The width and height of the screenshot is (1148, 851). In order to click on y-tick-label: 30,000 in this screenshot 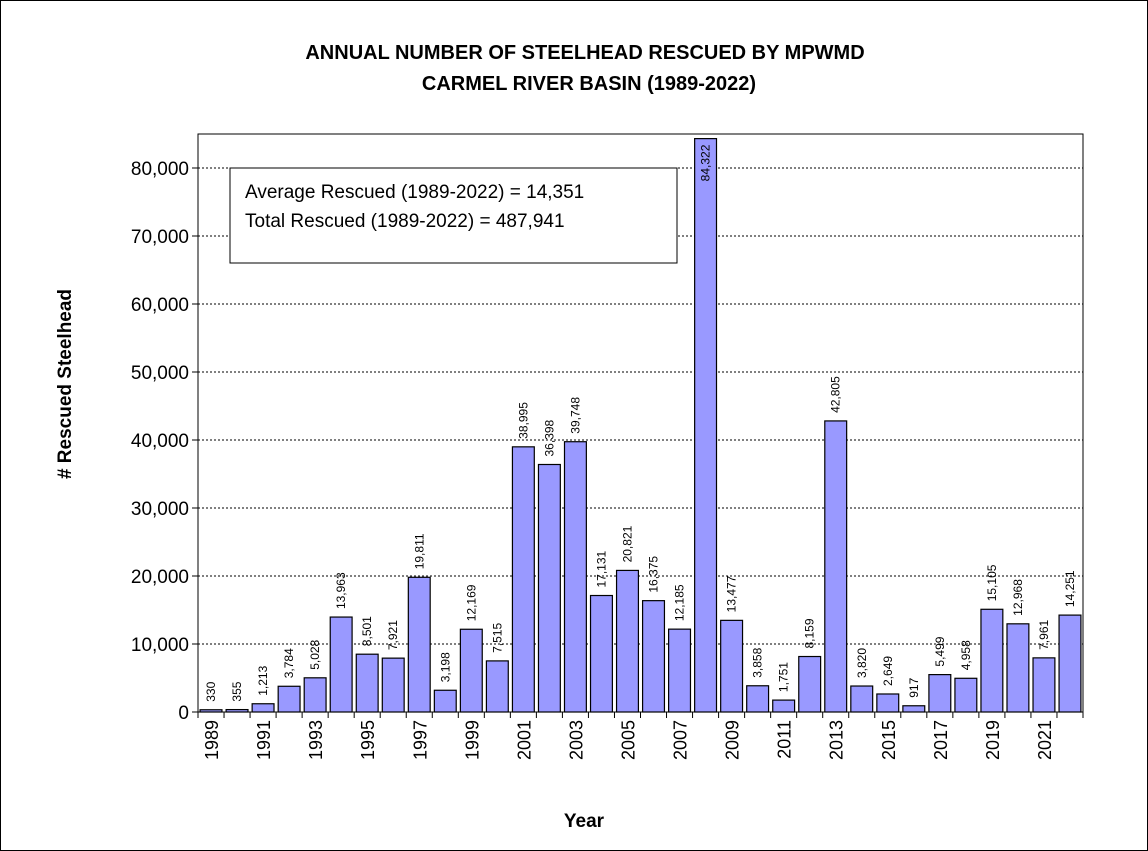, I will do `click(160, 509)`.